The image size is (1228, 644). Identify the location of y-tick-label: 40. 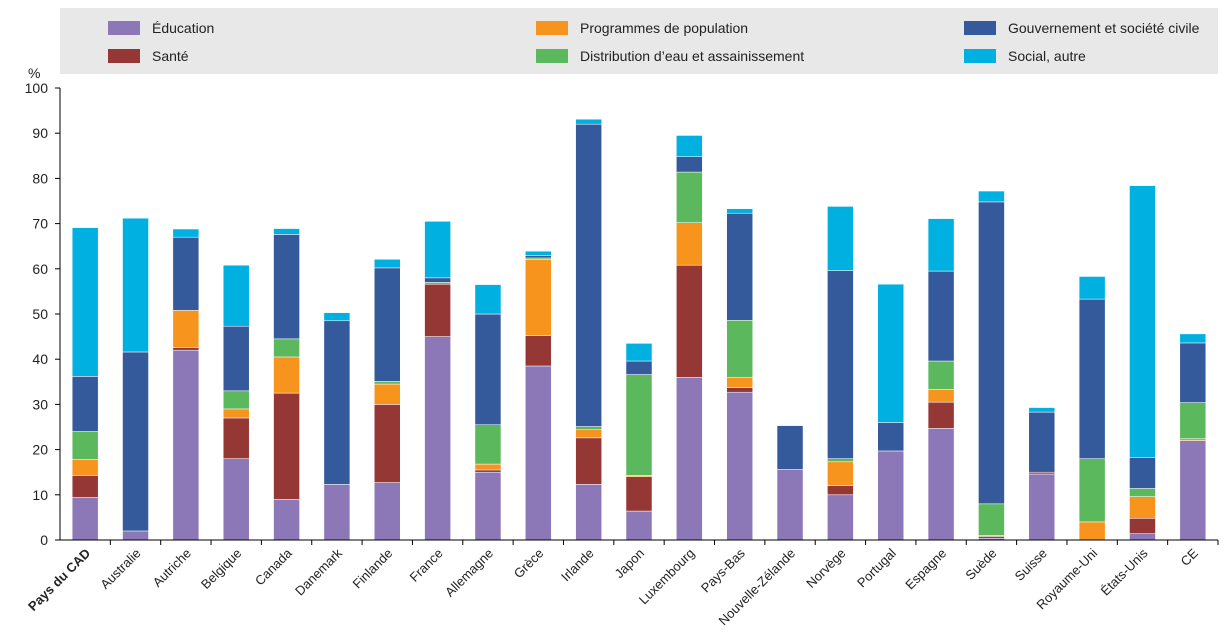
(40, 359).